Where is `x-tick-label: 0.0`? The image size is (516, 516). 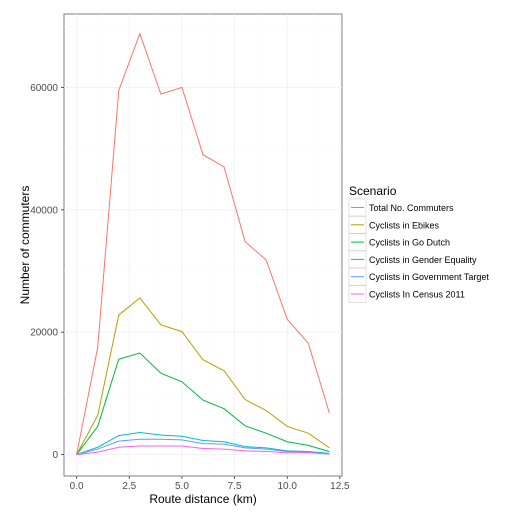 x-tick-label: 0.0 is located at coordinates (77, 486).